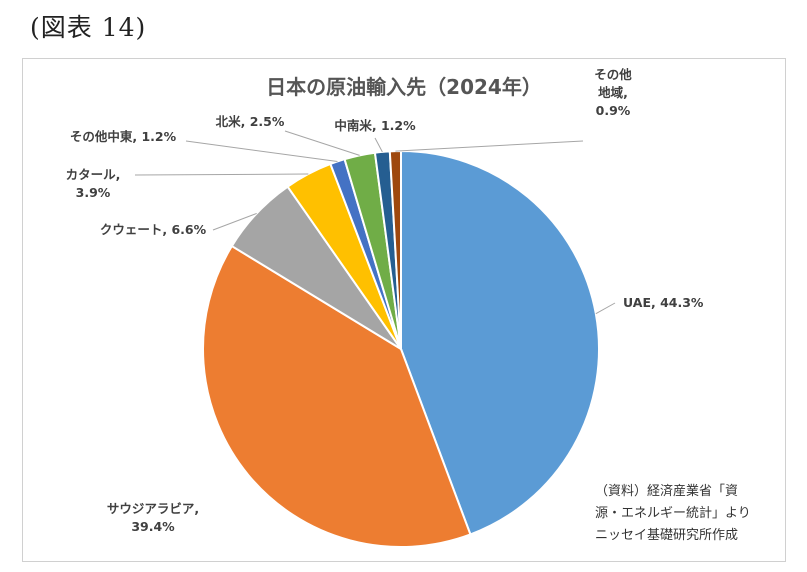 This screenshot has height=572, width=807. What do you see at coordinates (375, 125) in the screenshot?
I see `slice-label-7: 中南米, 1.2%` at bounding box center [375, 125].